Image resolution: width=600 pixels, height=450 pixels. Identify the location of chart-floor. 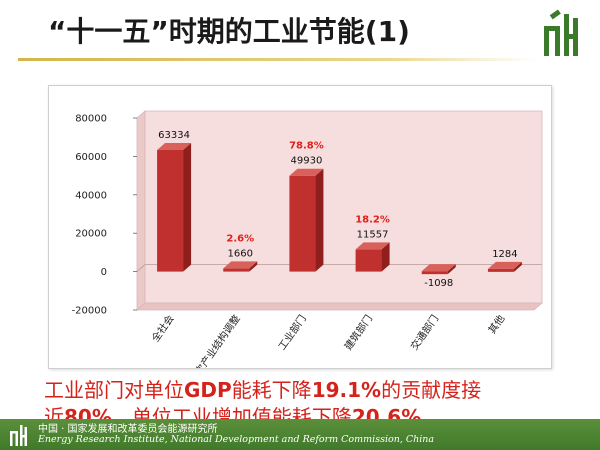
(339, 306).